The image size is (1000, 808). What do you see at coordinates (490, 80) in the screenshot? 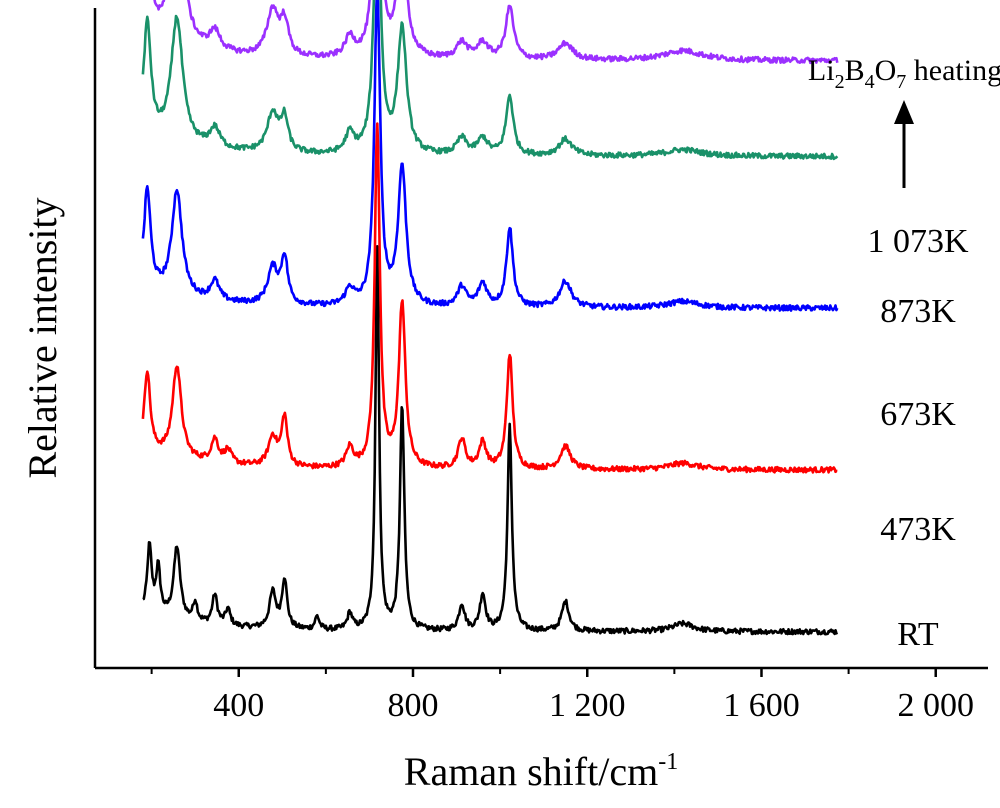
I see `series-line-873k` at bounding box center [490, 80].